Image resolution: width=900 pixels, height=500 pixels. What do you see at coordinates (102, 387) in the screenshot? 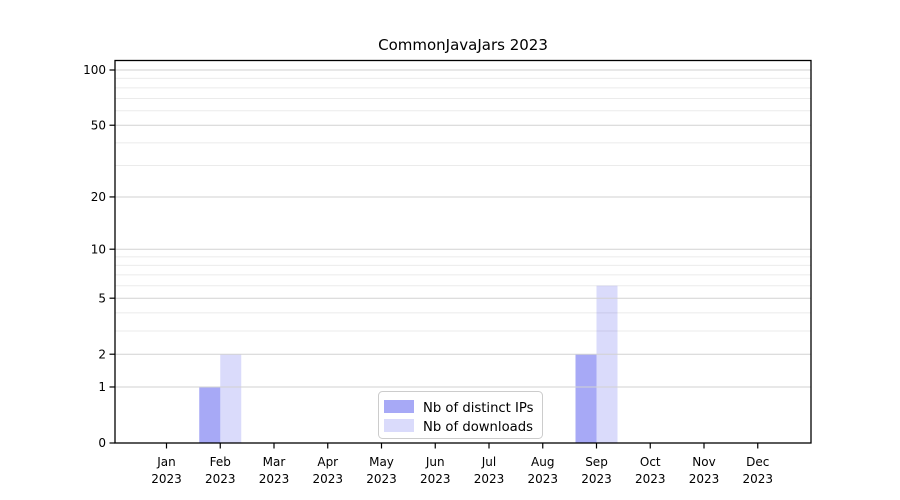
I see `y-tick-label: 1` at bounding box center [102, 387].